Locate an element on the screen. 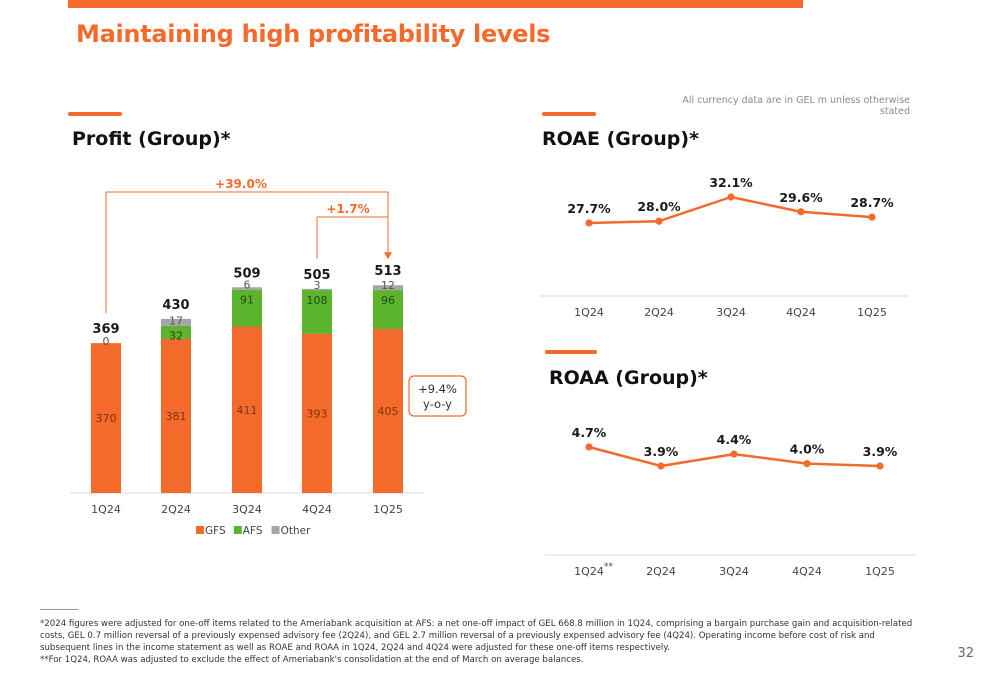 The image size is (1000, 685). roae-xtick-1q24: 1Q24 is located at coordinates (589, 312).